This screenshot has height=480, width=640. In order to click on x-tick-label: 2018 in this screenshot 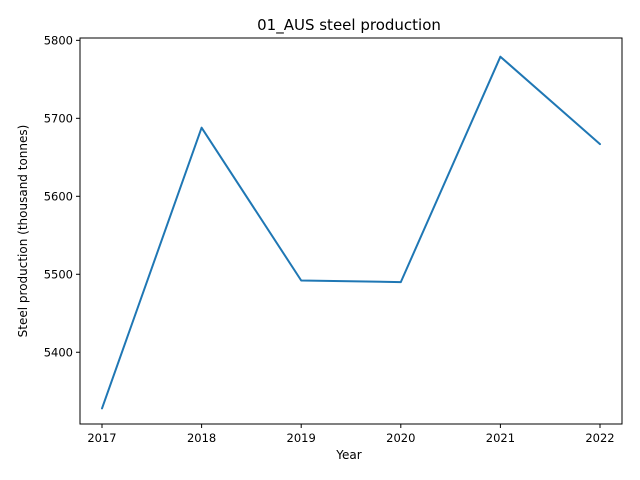, I will do `click(201, 438)`.